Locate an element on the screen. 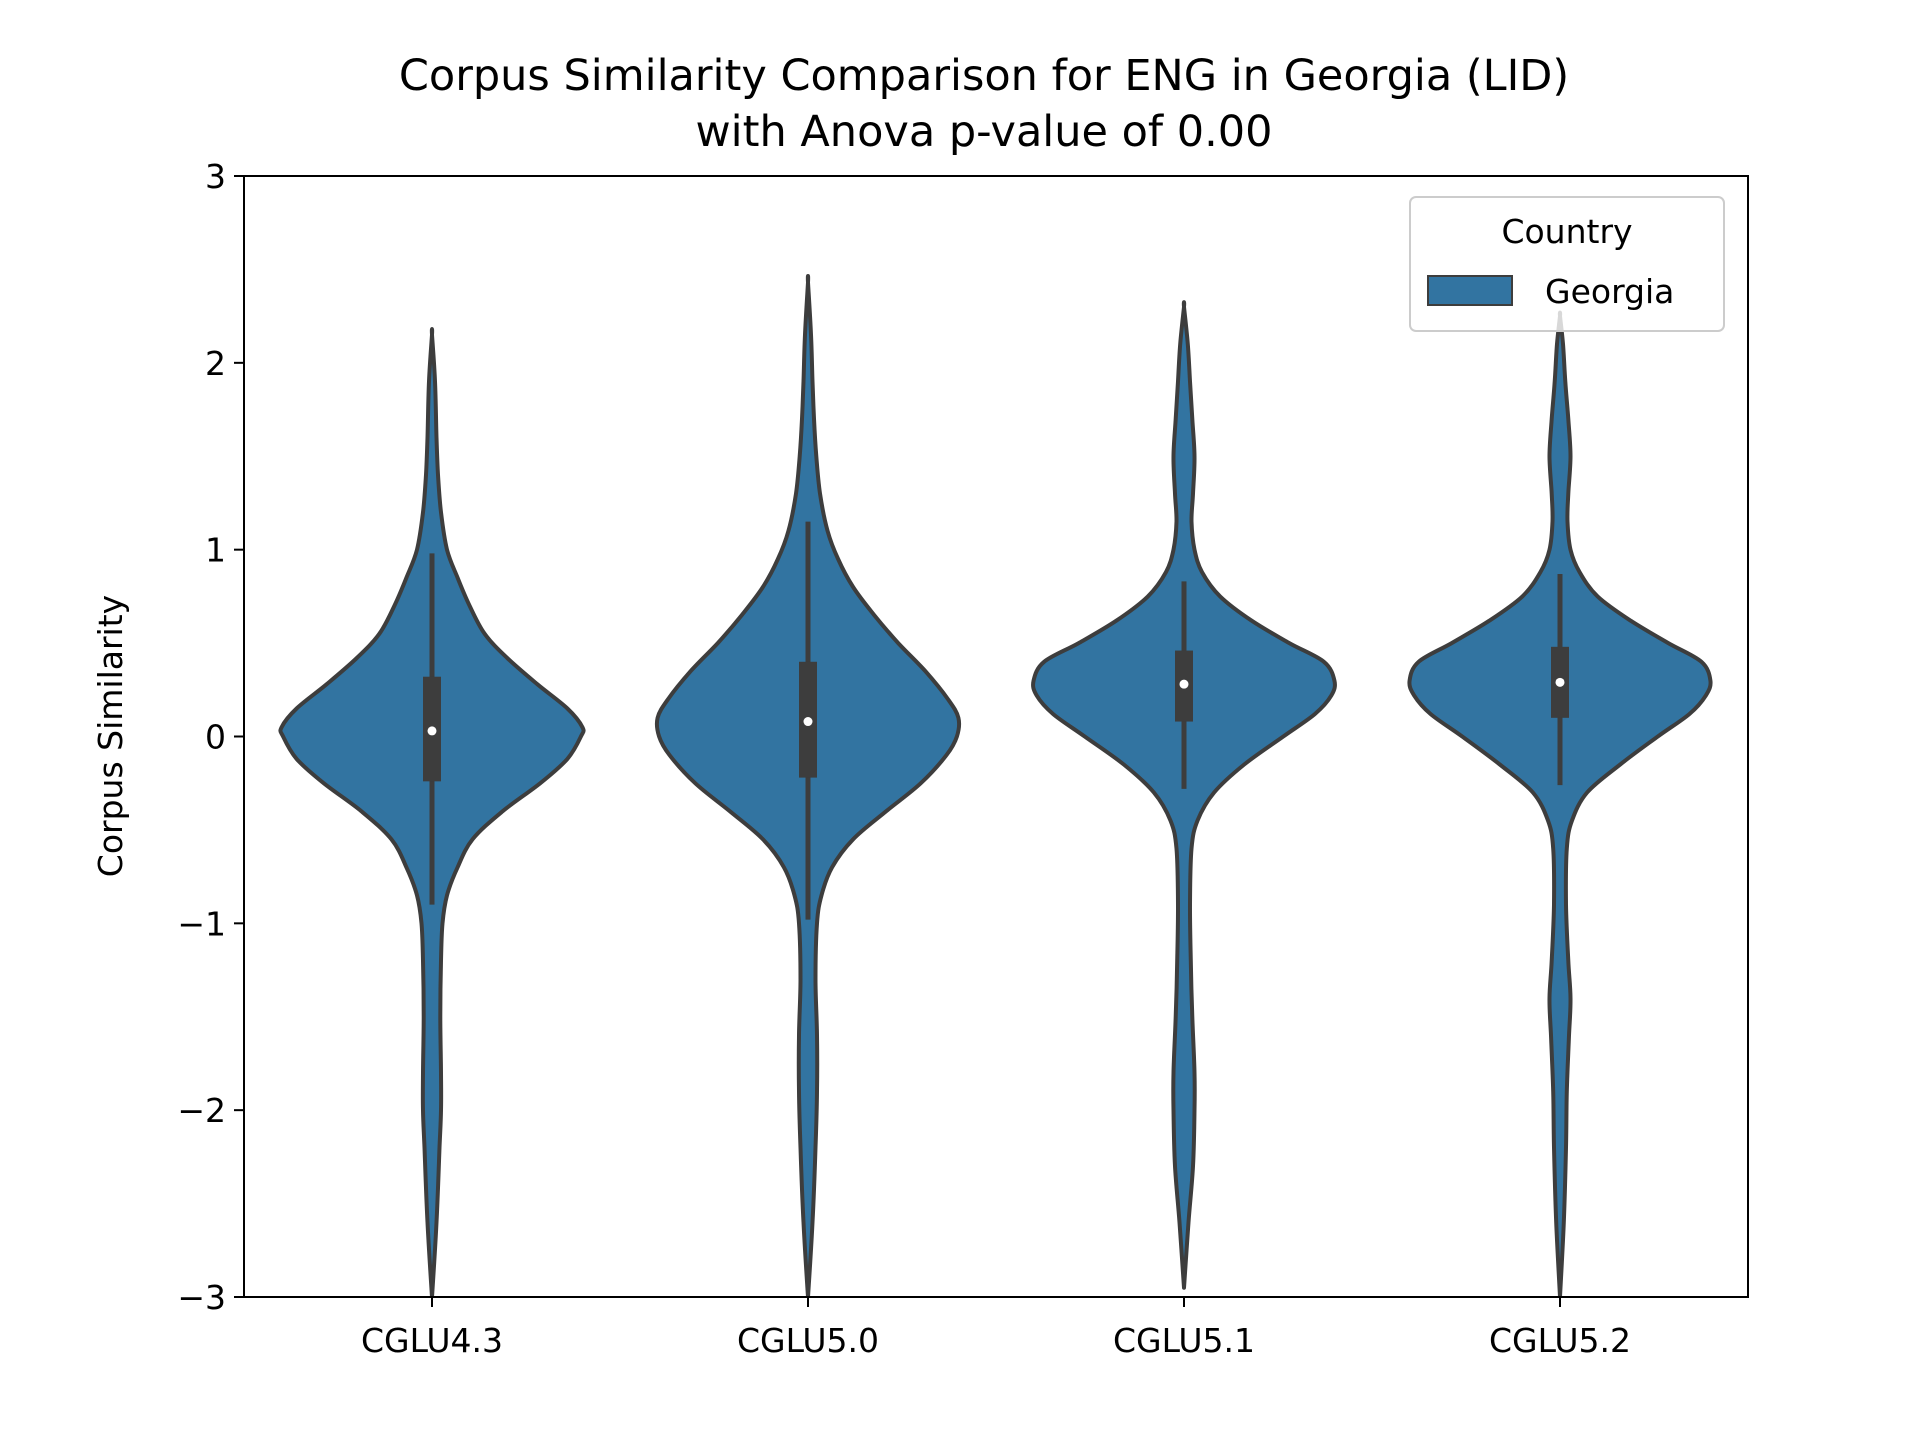  x-tick-label: CGLU5.1 is located at coordinates (1184, 1340).